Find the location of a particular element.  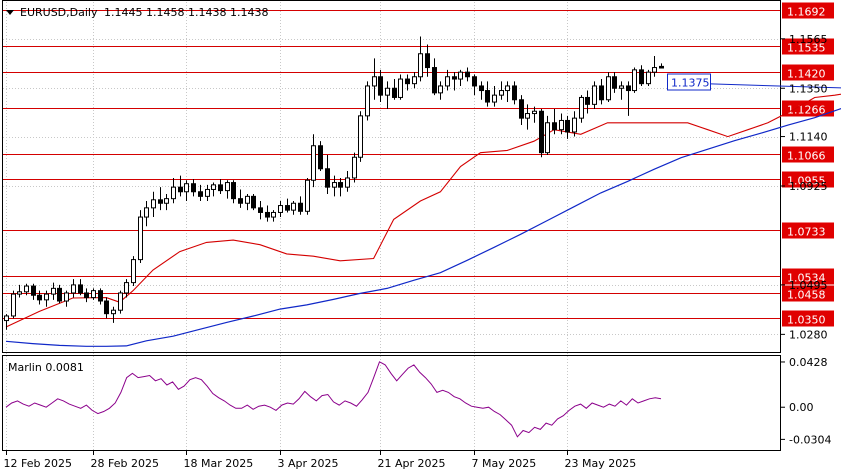

price-tick-label-2: 1.1140 is located at coordinates (808, 137).